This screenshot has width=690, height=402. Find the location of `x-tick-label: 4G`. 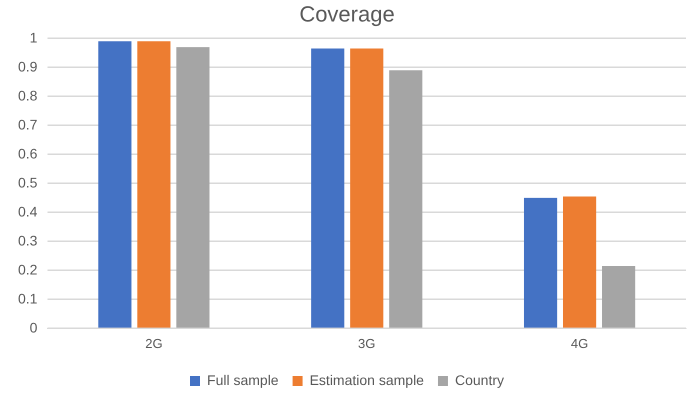

x-tick-label: 4G is located at coordinates (579, 343).